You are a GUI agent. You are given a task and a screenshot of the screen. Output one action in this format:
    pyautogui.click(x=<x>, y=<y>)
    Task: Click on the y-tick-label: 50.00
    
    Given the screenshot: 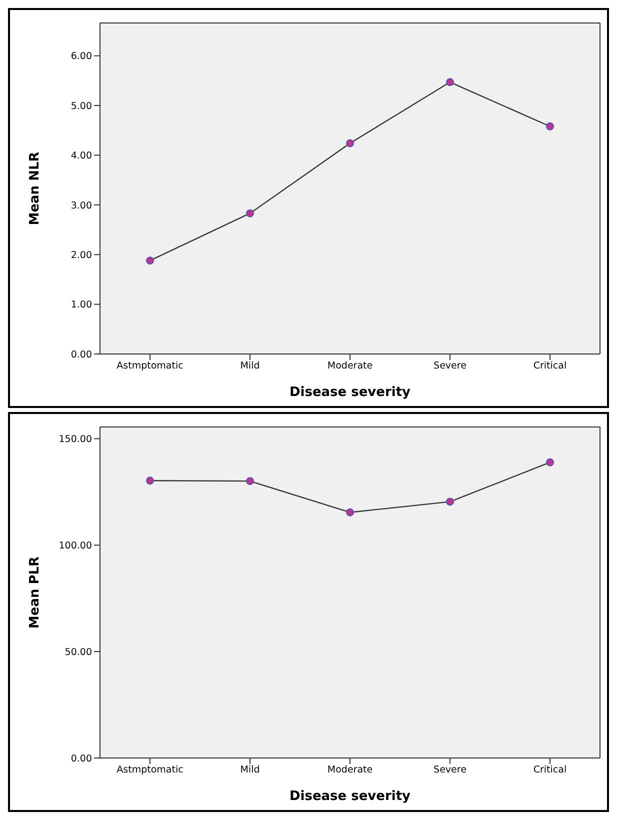 What is the action you would take?
    pyautogui.click(x=78, y=652)
    